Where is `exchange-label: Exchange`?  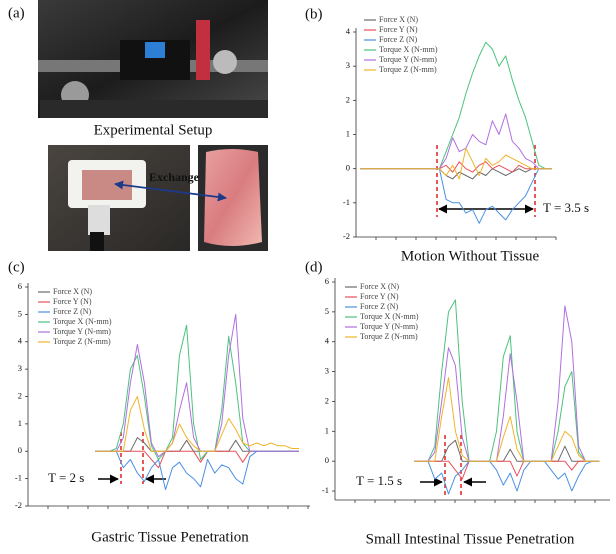 exchange-label: Exchange is located at coordinates (174, 177).